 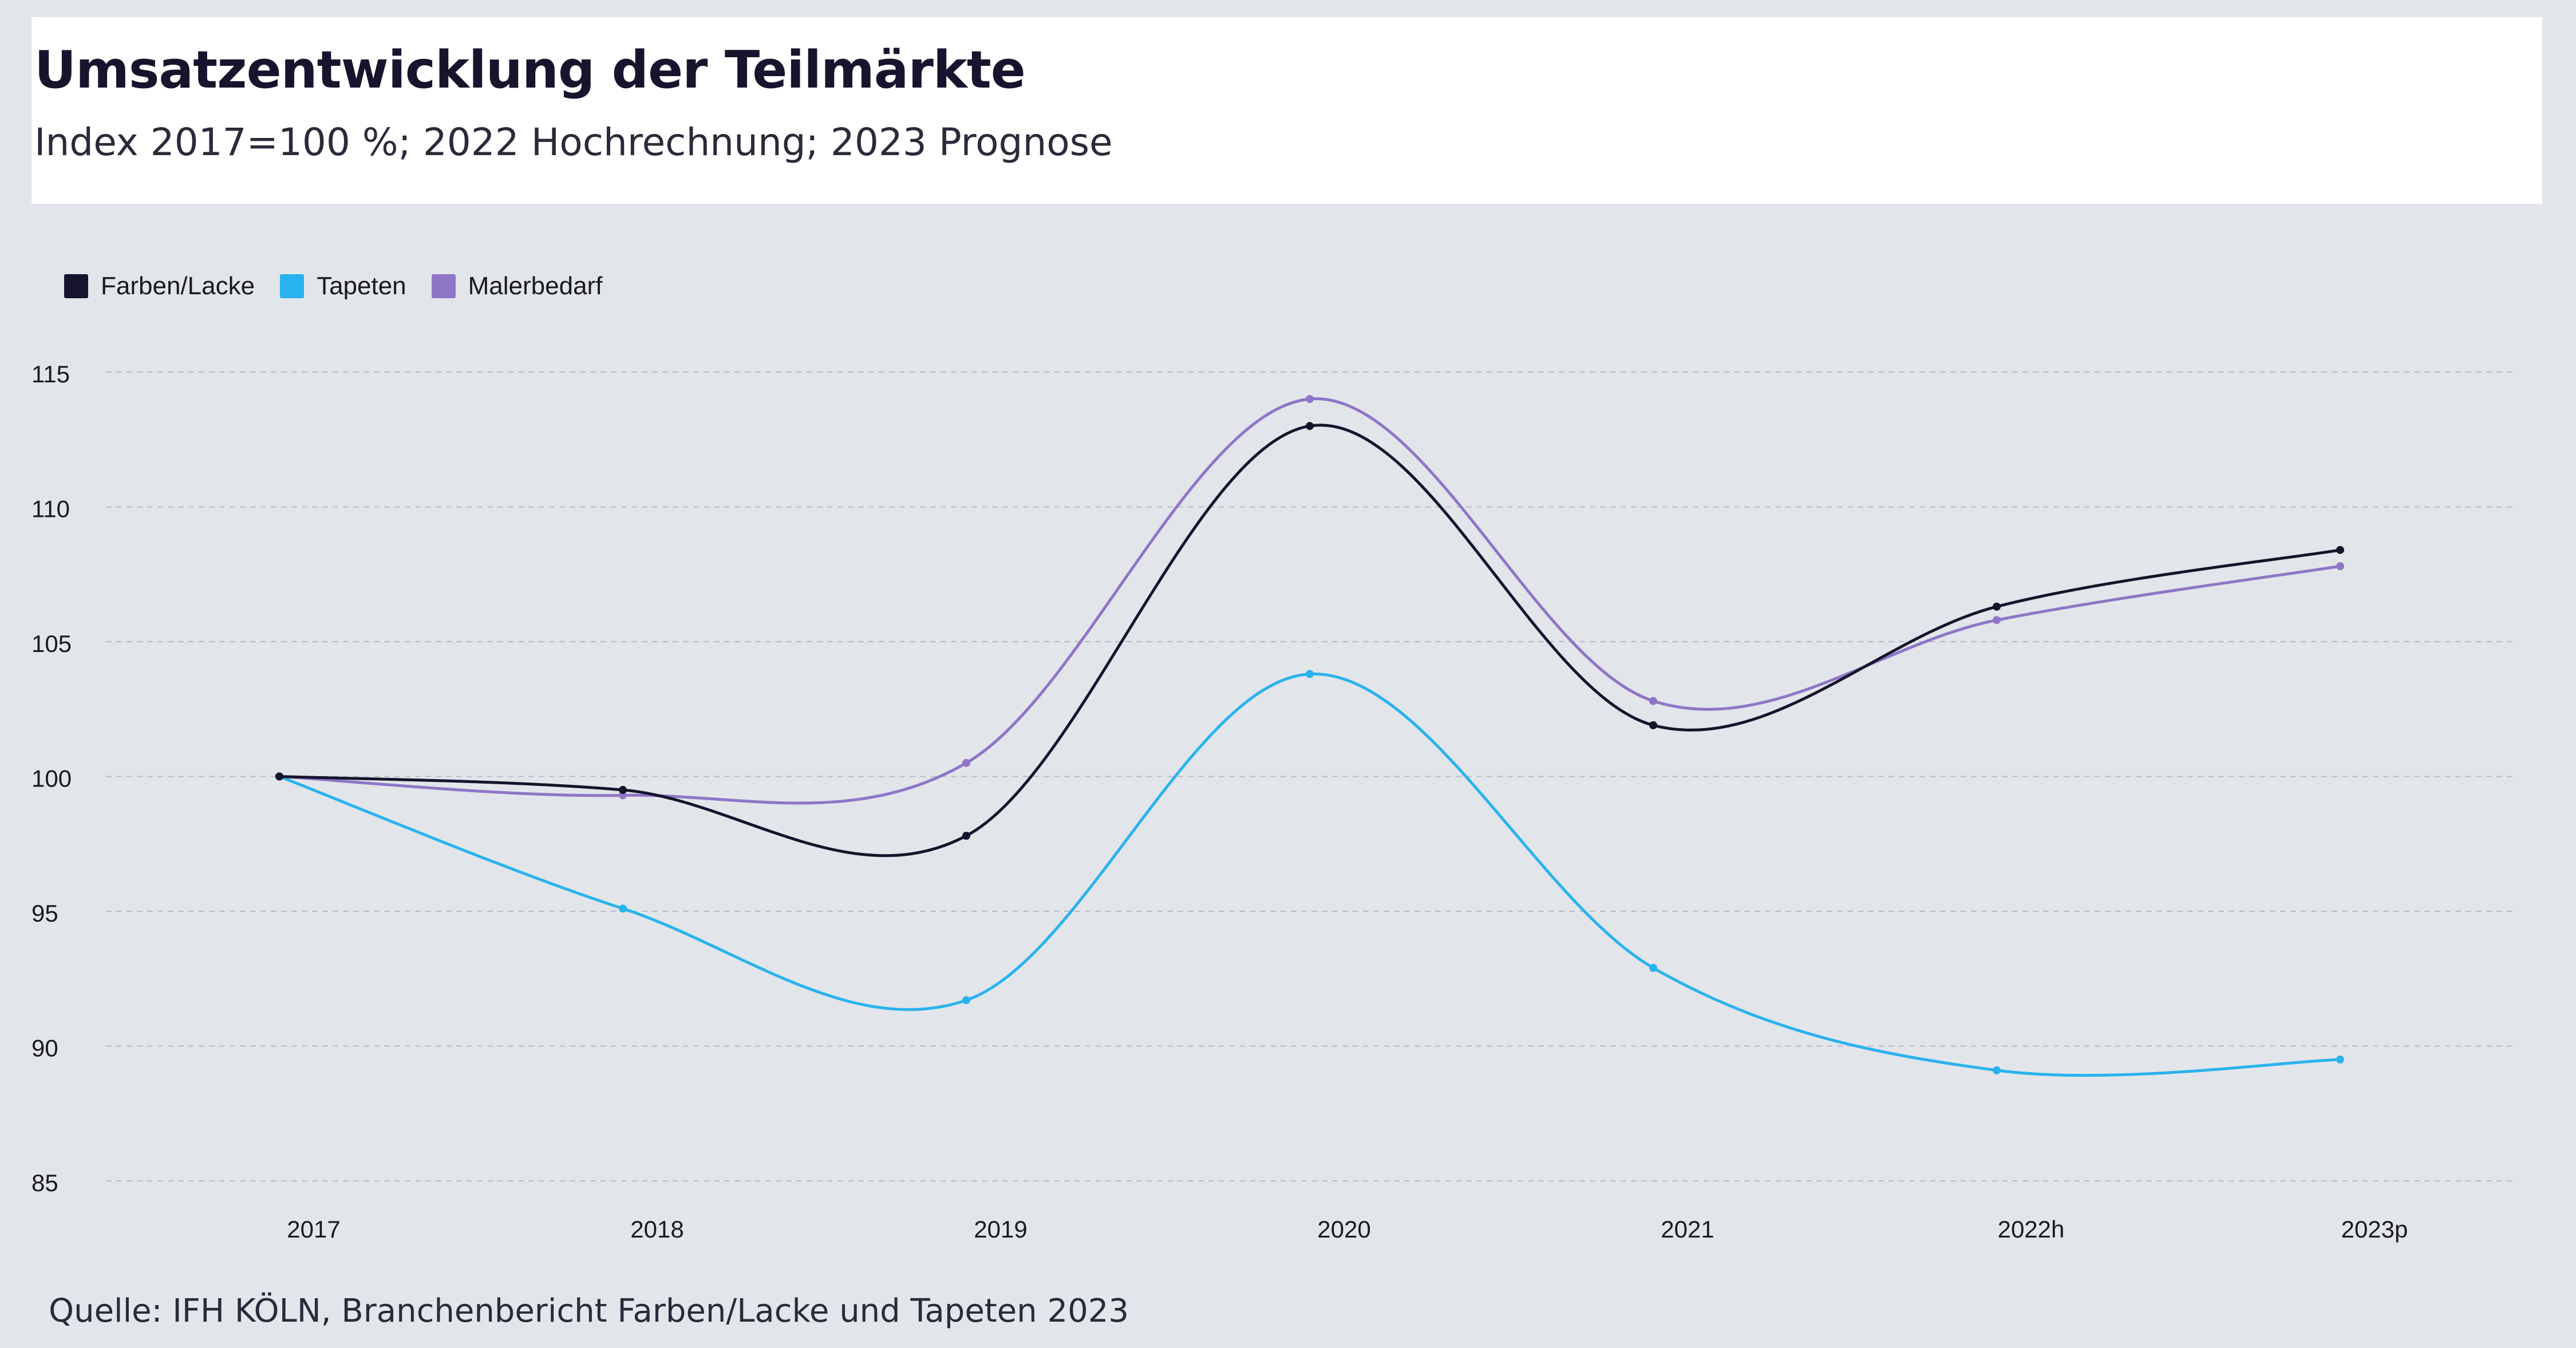 I want to click on chart-title: Umsatzentwicklung der Teilmärkte, so click(x=530, y=70).